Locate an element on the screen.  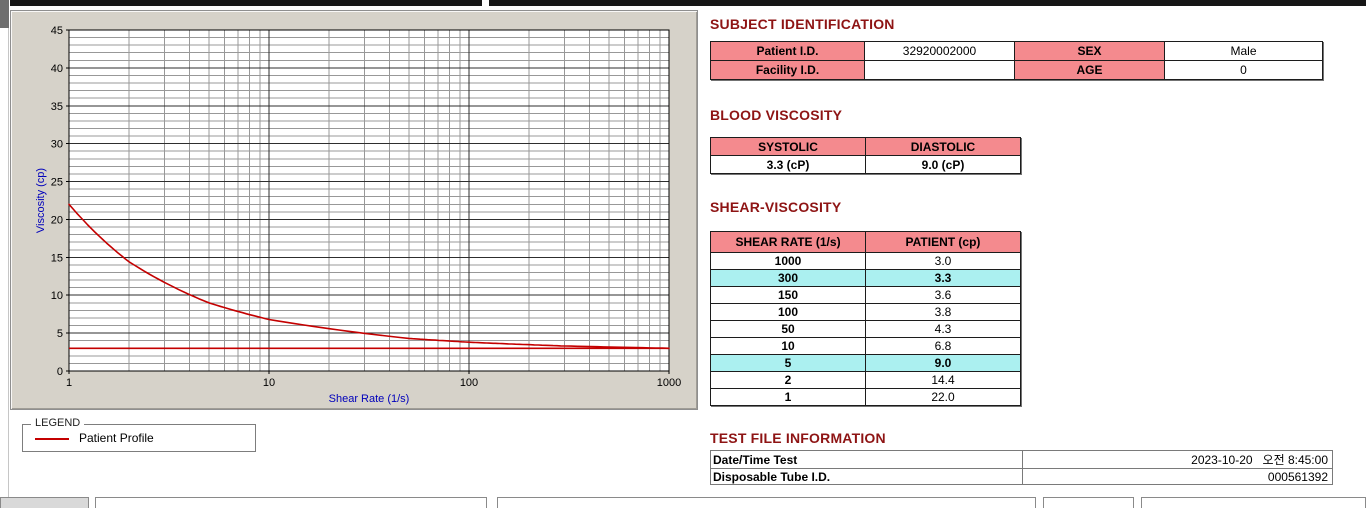
patient-cp-cell: 3.8 is located at coordinates (943, 312).